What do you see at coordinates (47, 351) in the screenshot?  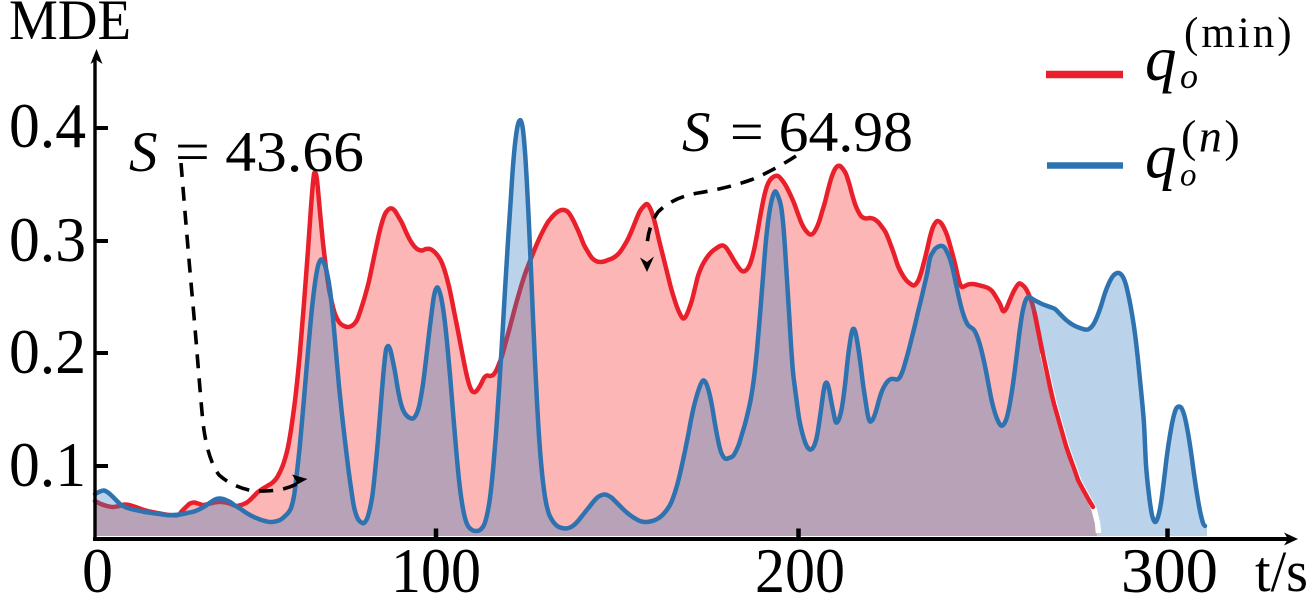 I see `svg-text: 0.2` at bounding box center [47, 351].